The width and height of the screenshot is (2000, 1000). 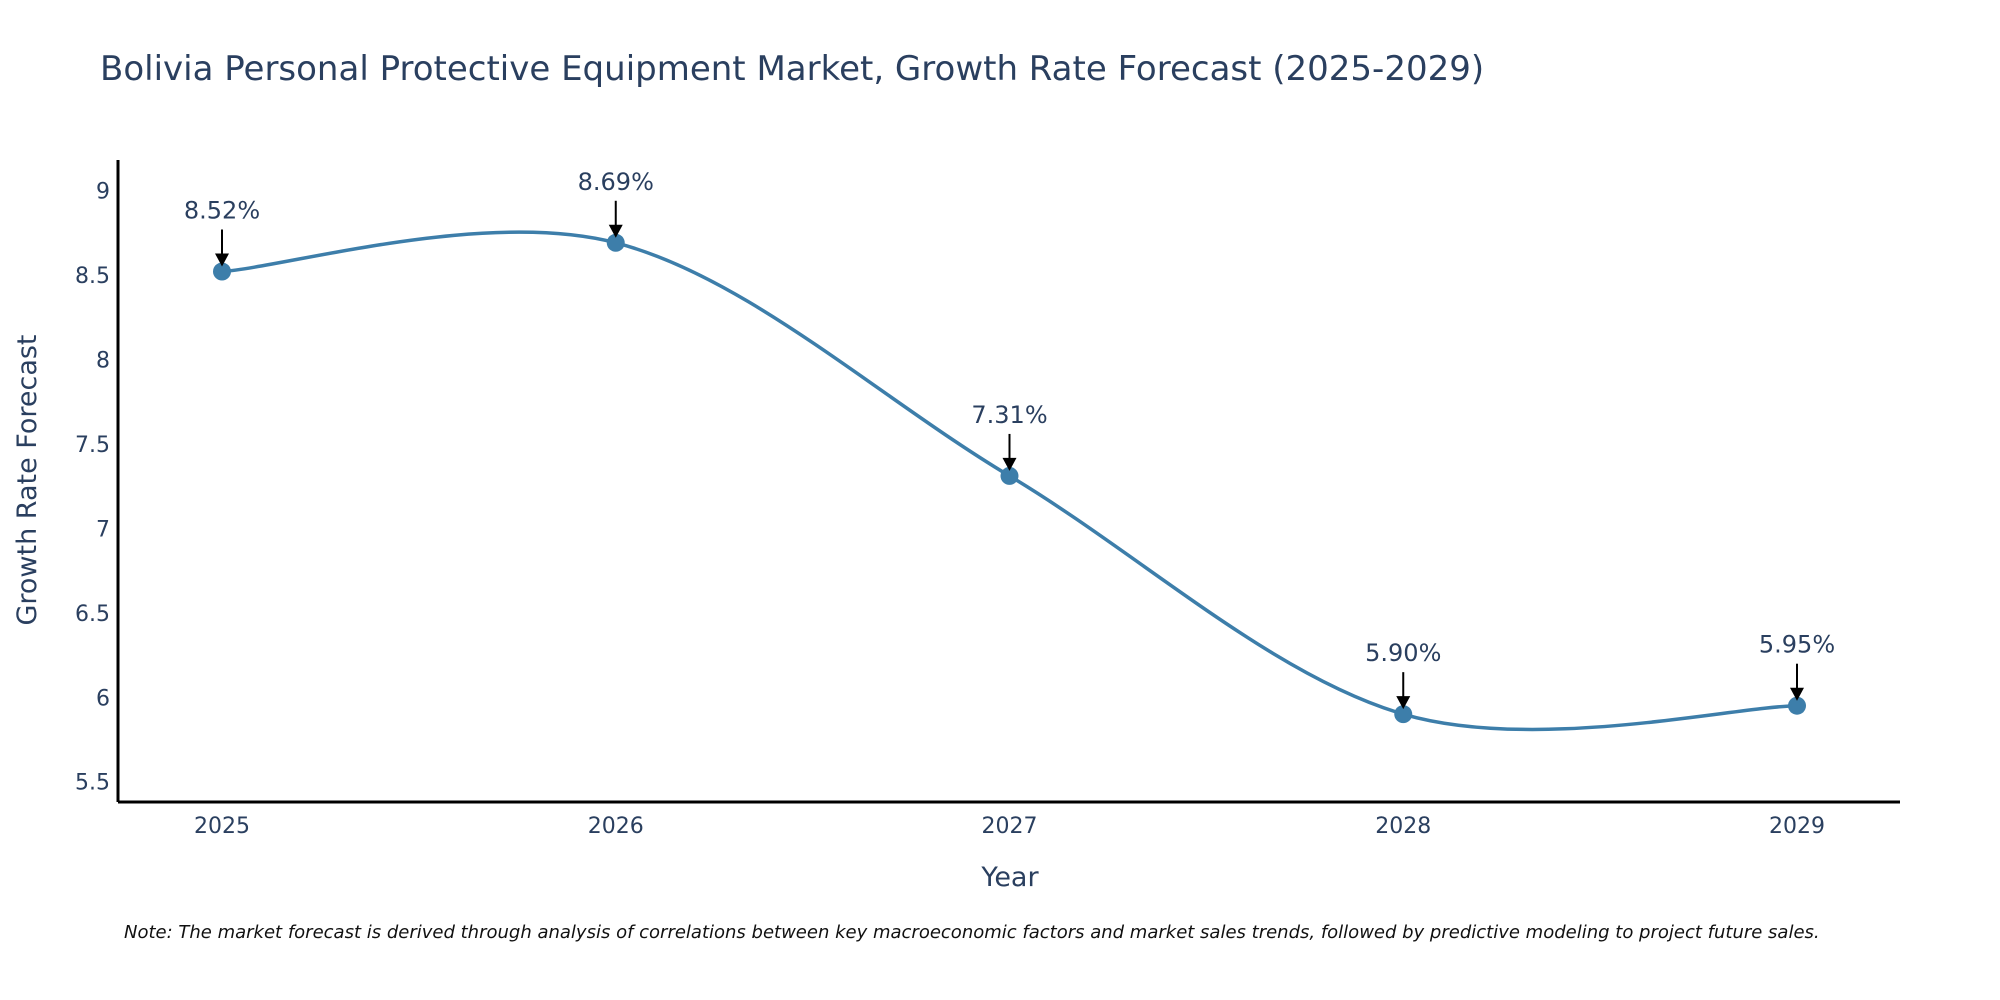 What do you see at coordinates (1797, 645) in the screenshot?
I see `data-label: 5.95%` at bounding box center [1797, 645].